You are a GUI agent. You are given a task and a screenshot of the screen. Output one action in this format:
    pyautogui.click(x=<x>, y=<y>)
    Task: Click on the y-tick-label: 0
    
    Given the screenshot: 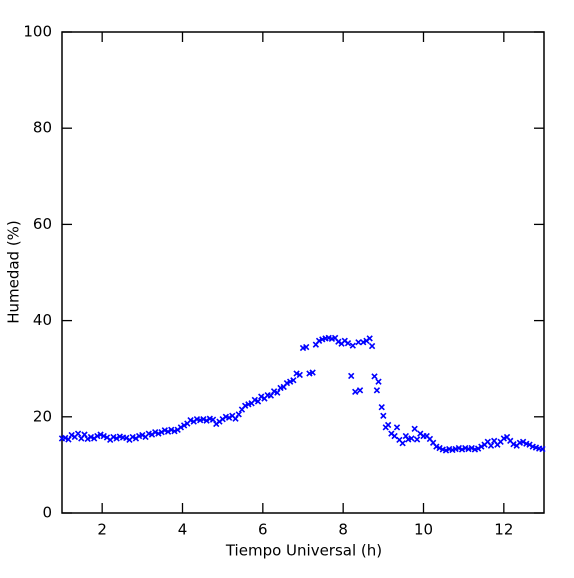 What is the action you would take?
    pyautogui.click(x=47, y=513)
    